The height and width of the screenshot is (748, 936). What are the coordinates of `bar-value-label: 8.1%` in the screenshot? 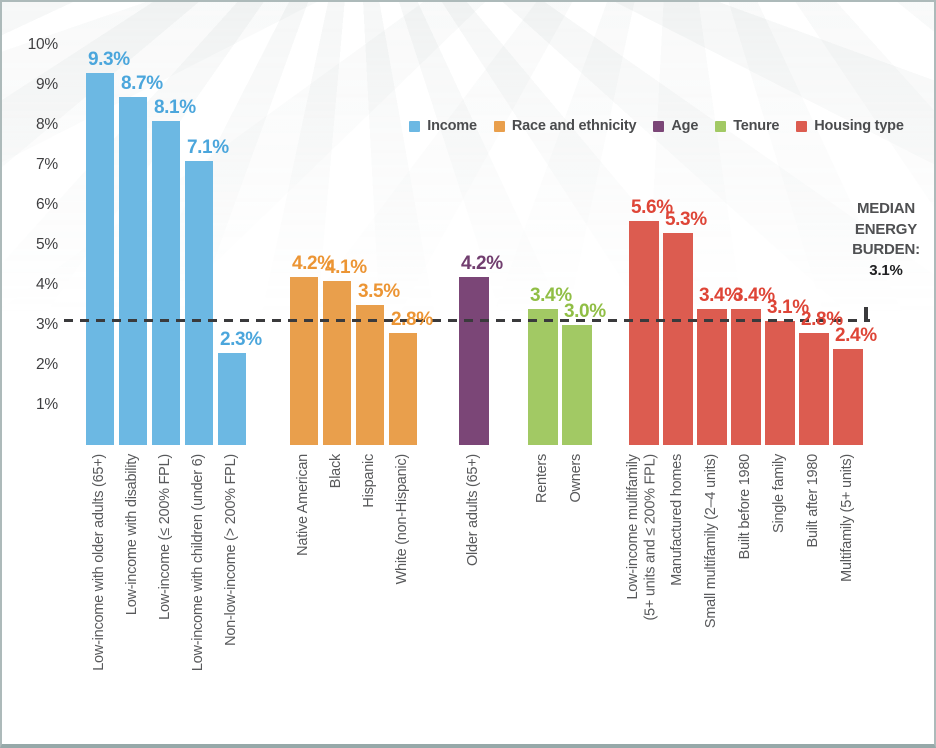 It's located at (175, 107).